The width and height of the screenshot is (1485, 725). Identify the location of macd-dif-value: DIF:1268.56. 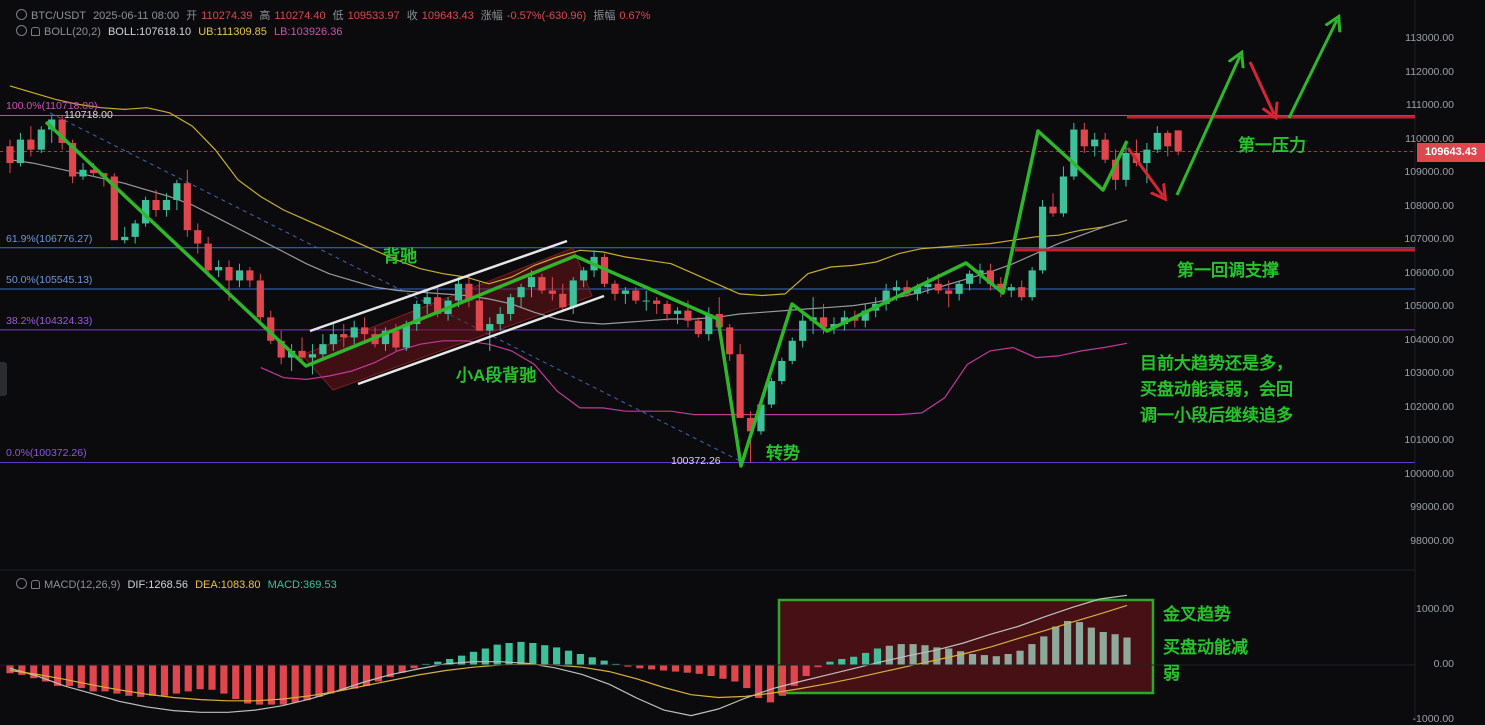
(158, 585).